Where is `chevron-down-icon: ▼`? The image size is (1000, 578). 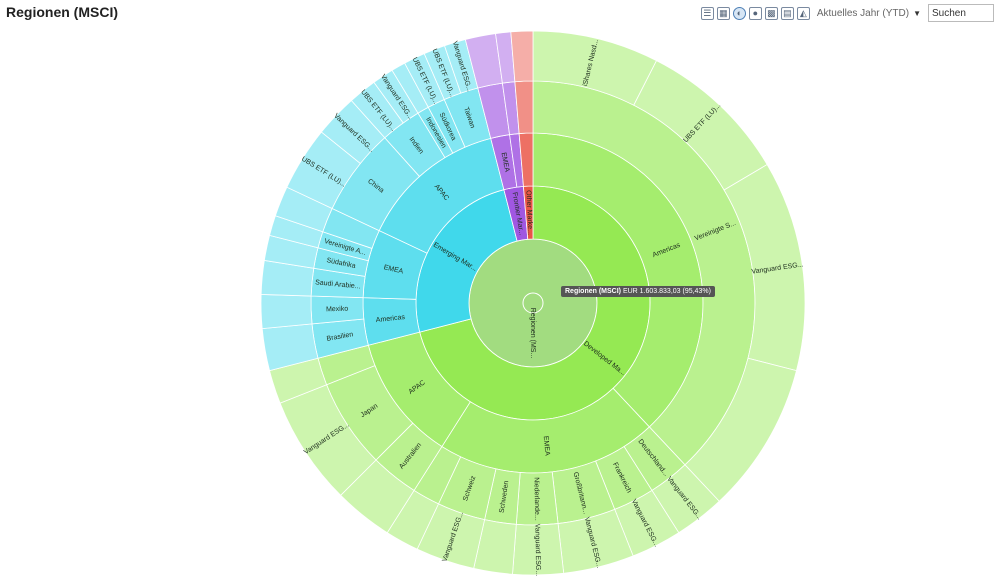 chevron-down-icon: ▼ is located at coordinates (917, 13).